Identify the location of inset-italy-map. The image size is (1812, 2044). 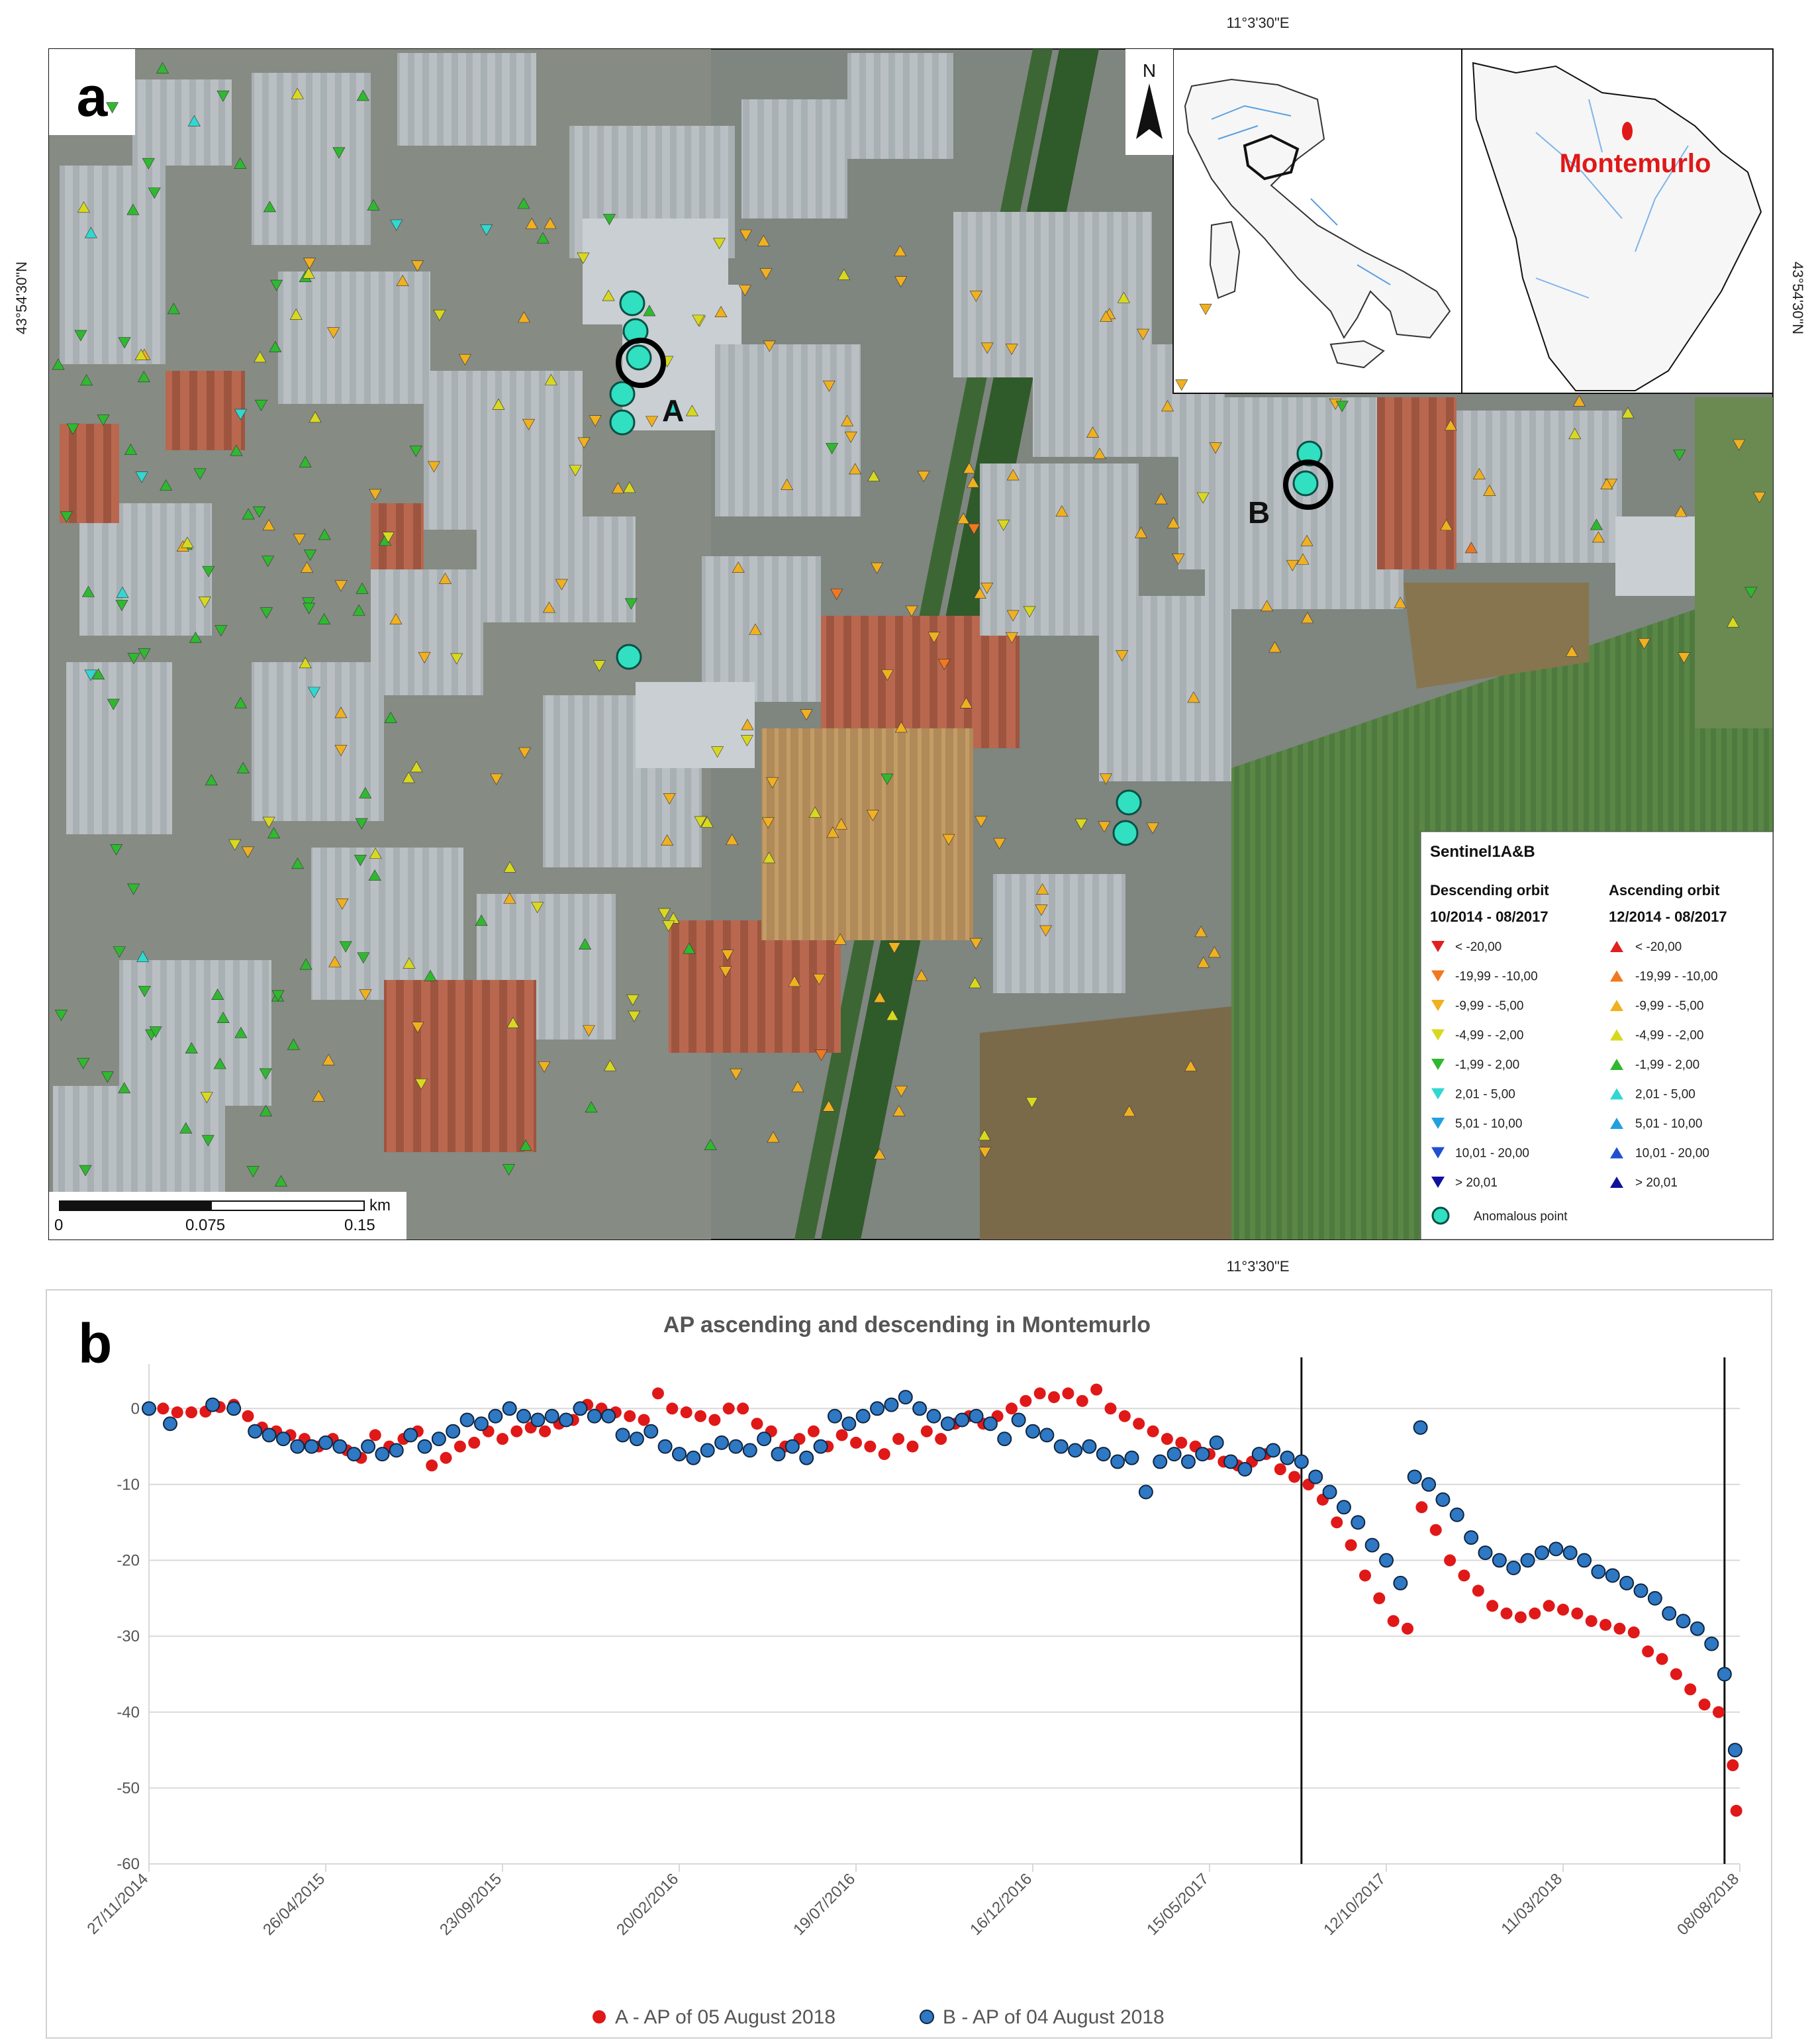
(1317, 221).